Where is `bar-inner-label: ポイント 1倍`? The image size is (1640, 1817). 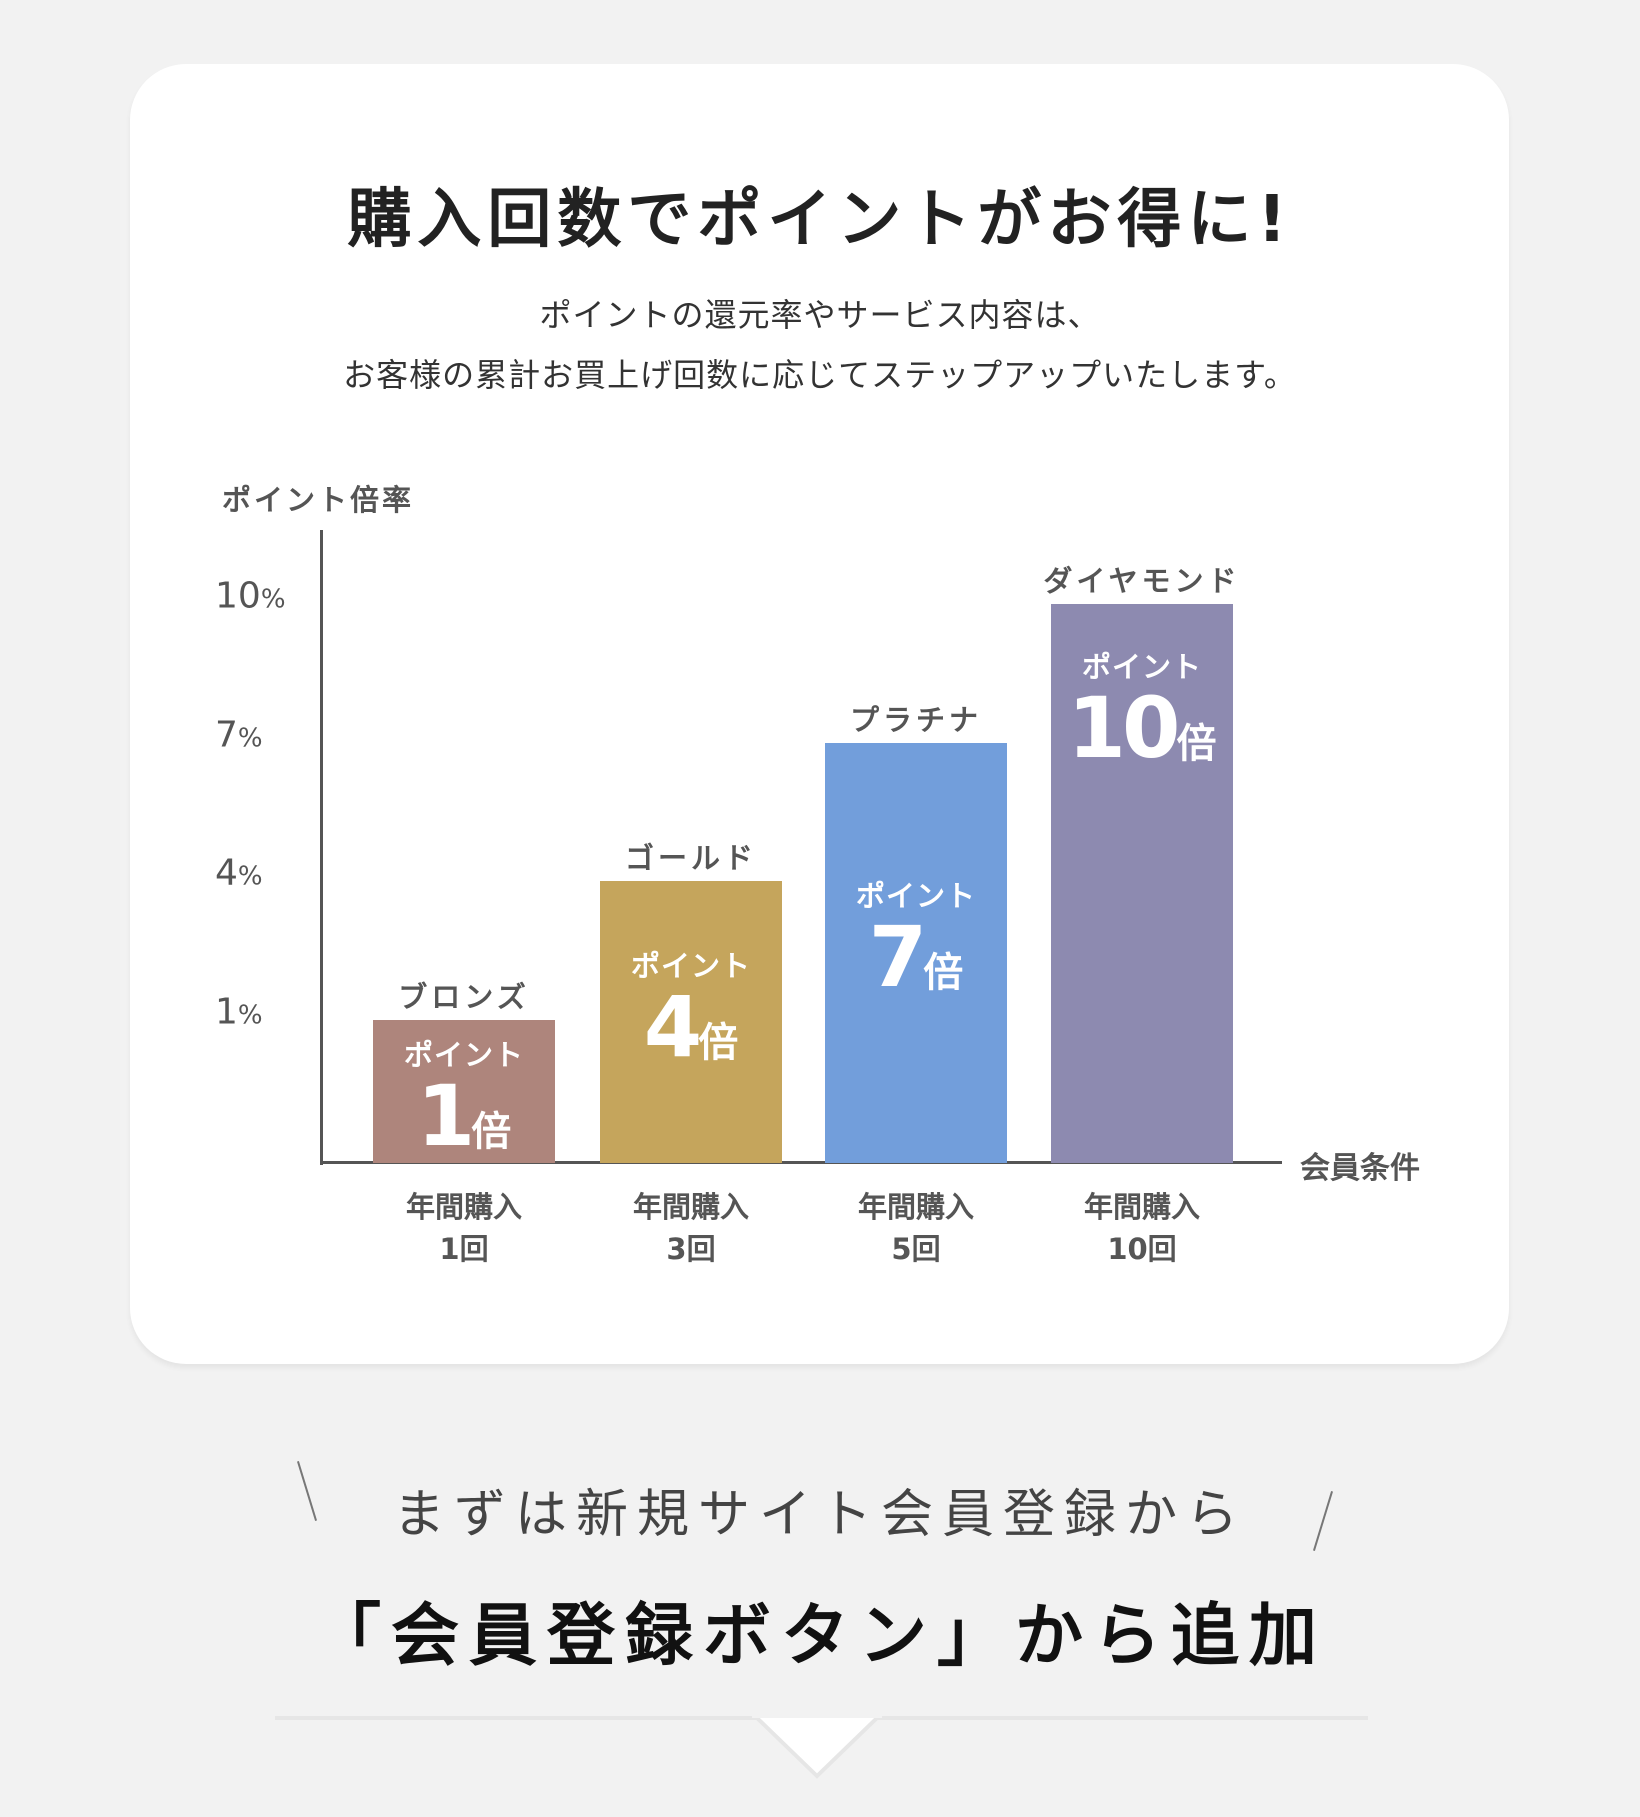
bar-inner-label: ポイント 1倍 is located at coordinates (464, 1095).